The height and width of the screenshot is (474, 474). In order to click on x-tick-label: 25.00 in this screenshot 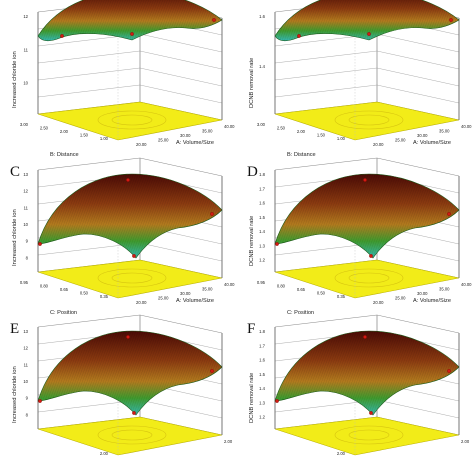, I will do `click(163, 140)`.